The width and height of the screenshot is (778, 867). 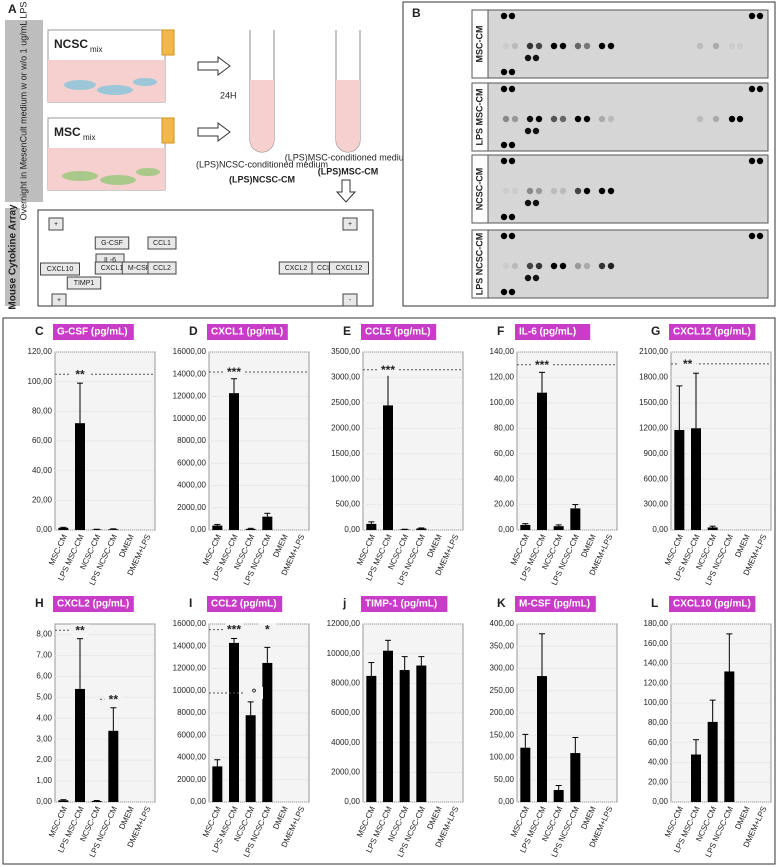 What do you see at coordinates (162, 268) in the screenshot?
I see `spot-label: CCL2` at bounding box center [162, 268].